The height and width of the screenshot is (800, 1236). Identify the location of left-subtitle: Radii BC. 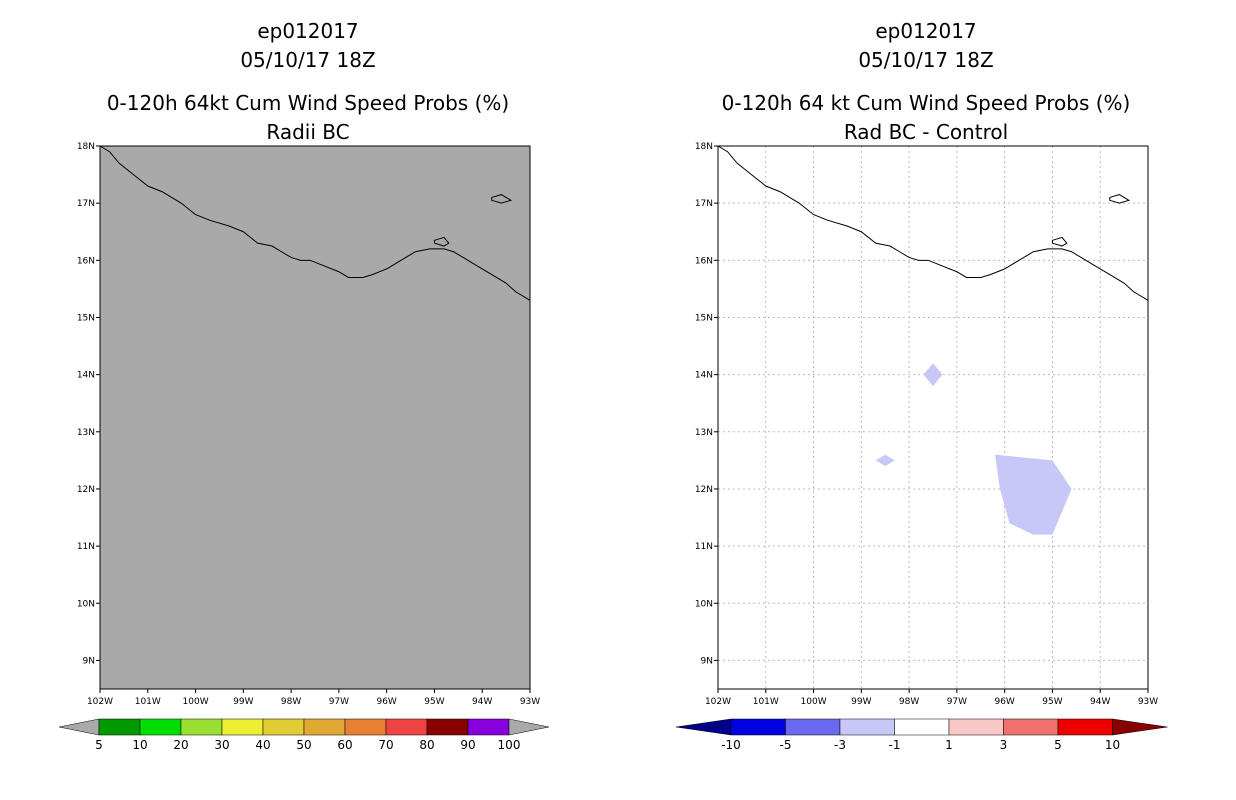
(307, 132).